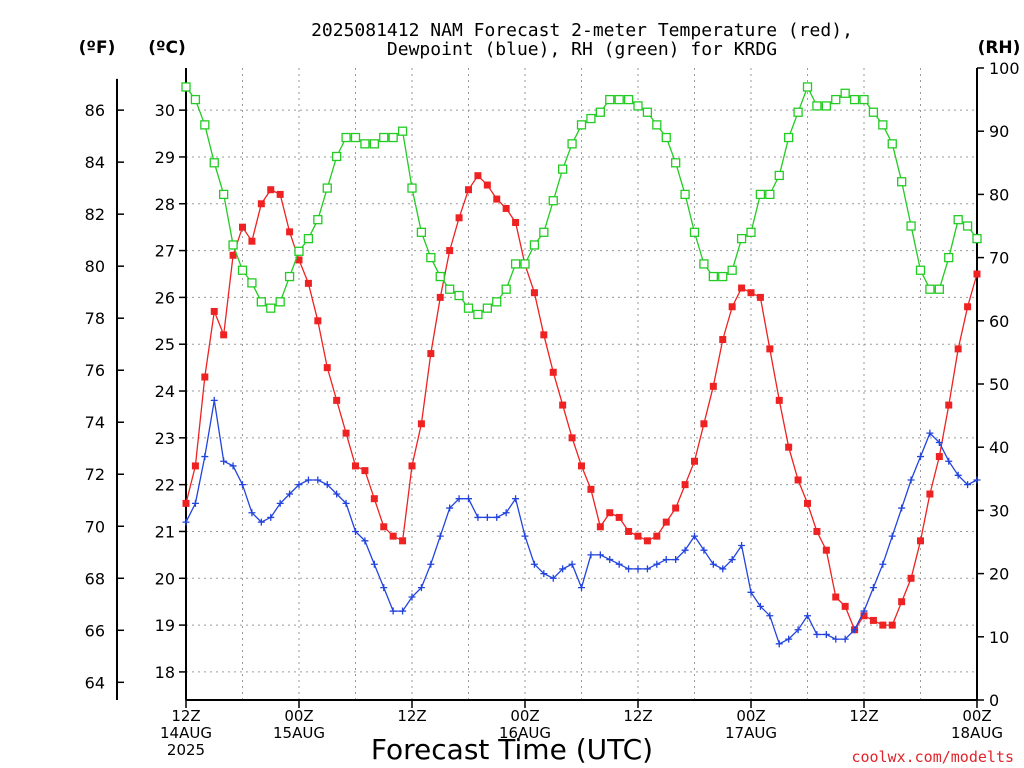 The width and height of the screenshot is (1024, 768). What do you see at coordinates (999, 510) in the screenshot?
I see `rh-tick-label: 30` at bounding box center [999, 510].